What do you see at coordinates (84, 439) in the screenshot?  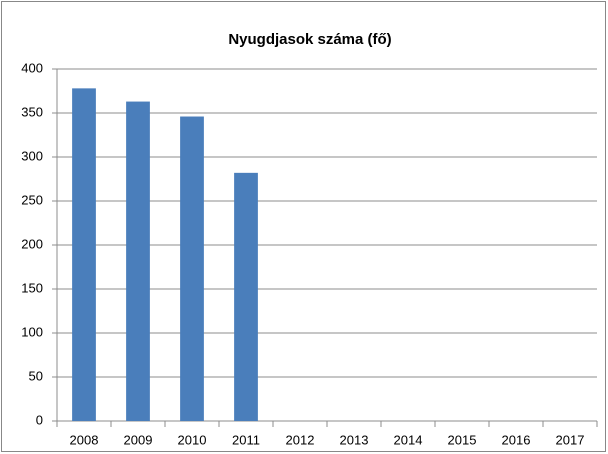 I see `x-tick-label: 2008` at bounding box center [84, 439].